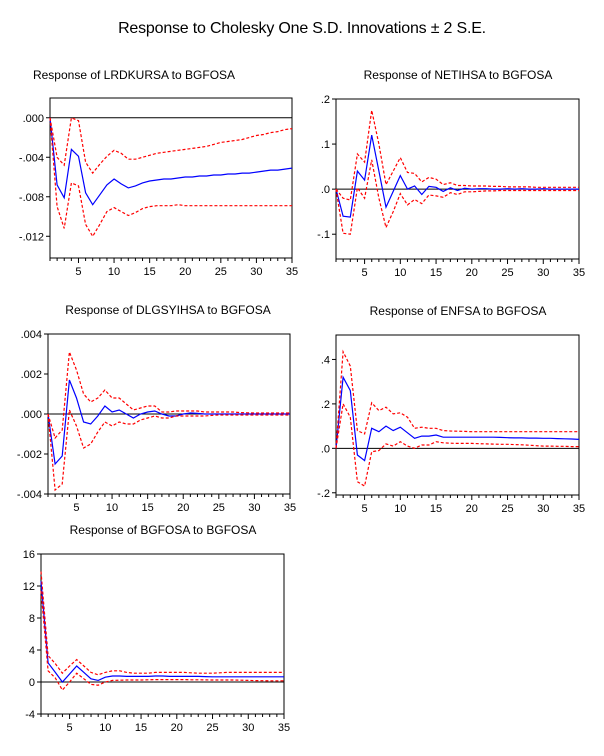 The height and width of the screenshot is (756, 604). What do you see at coordinates (30, 715) in the screenshot?
I see `y-tick-label: -4` at bounding box center [30, 715].